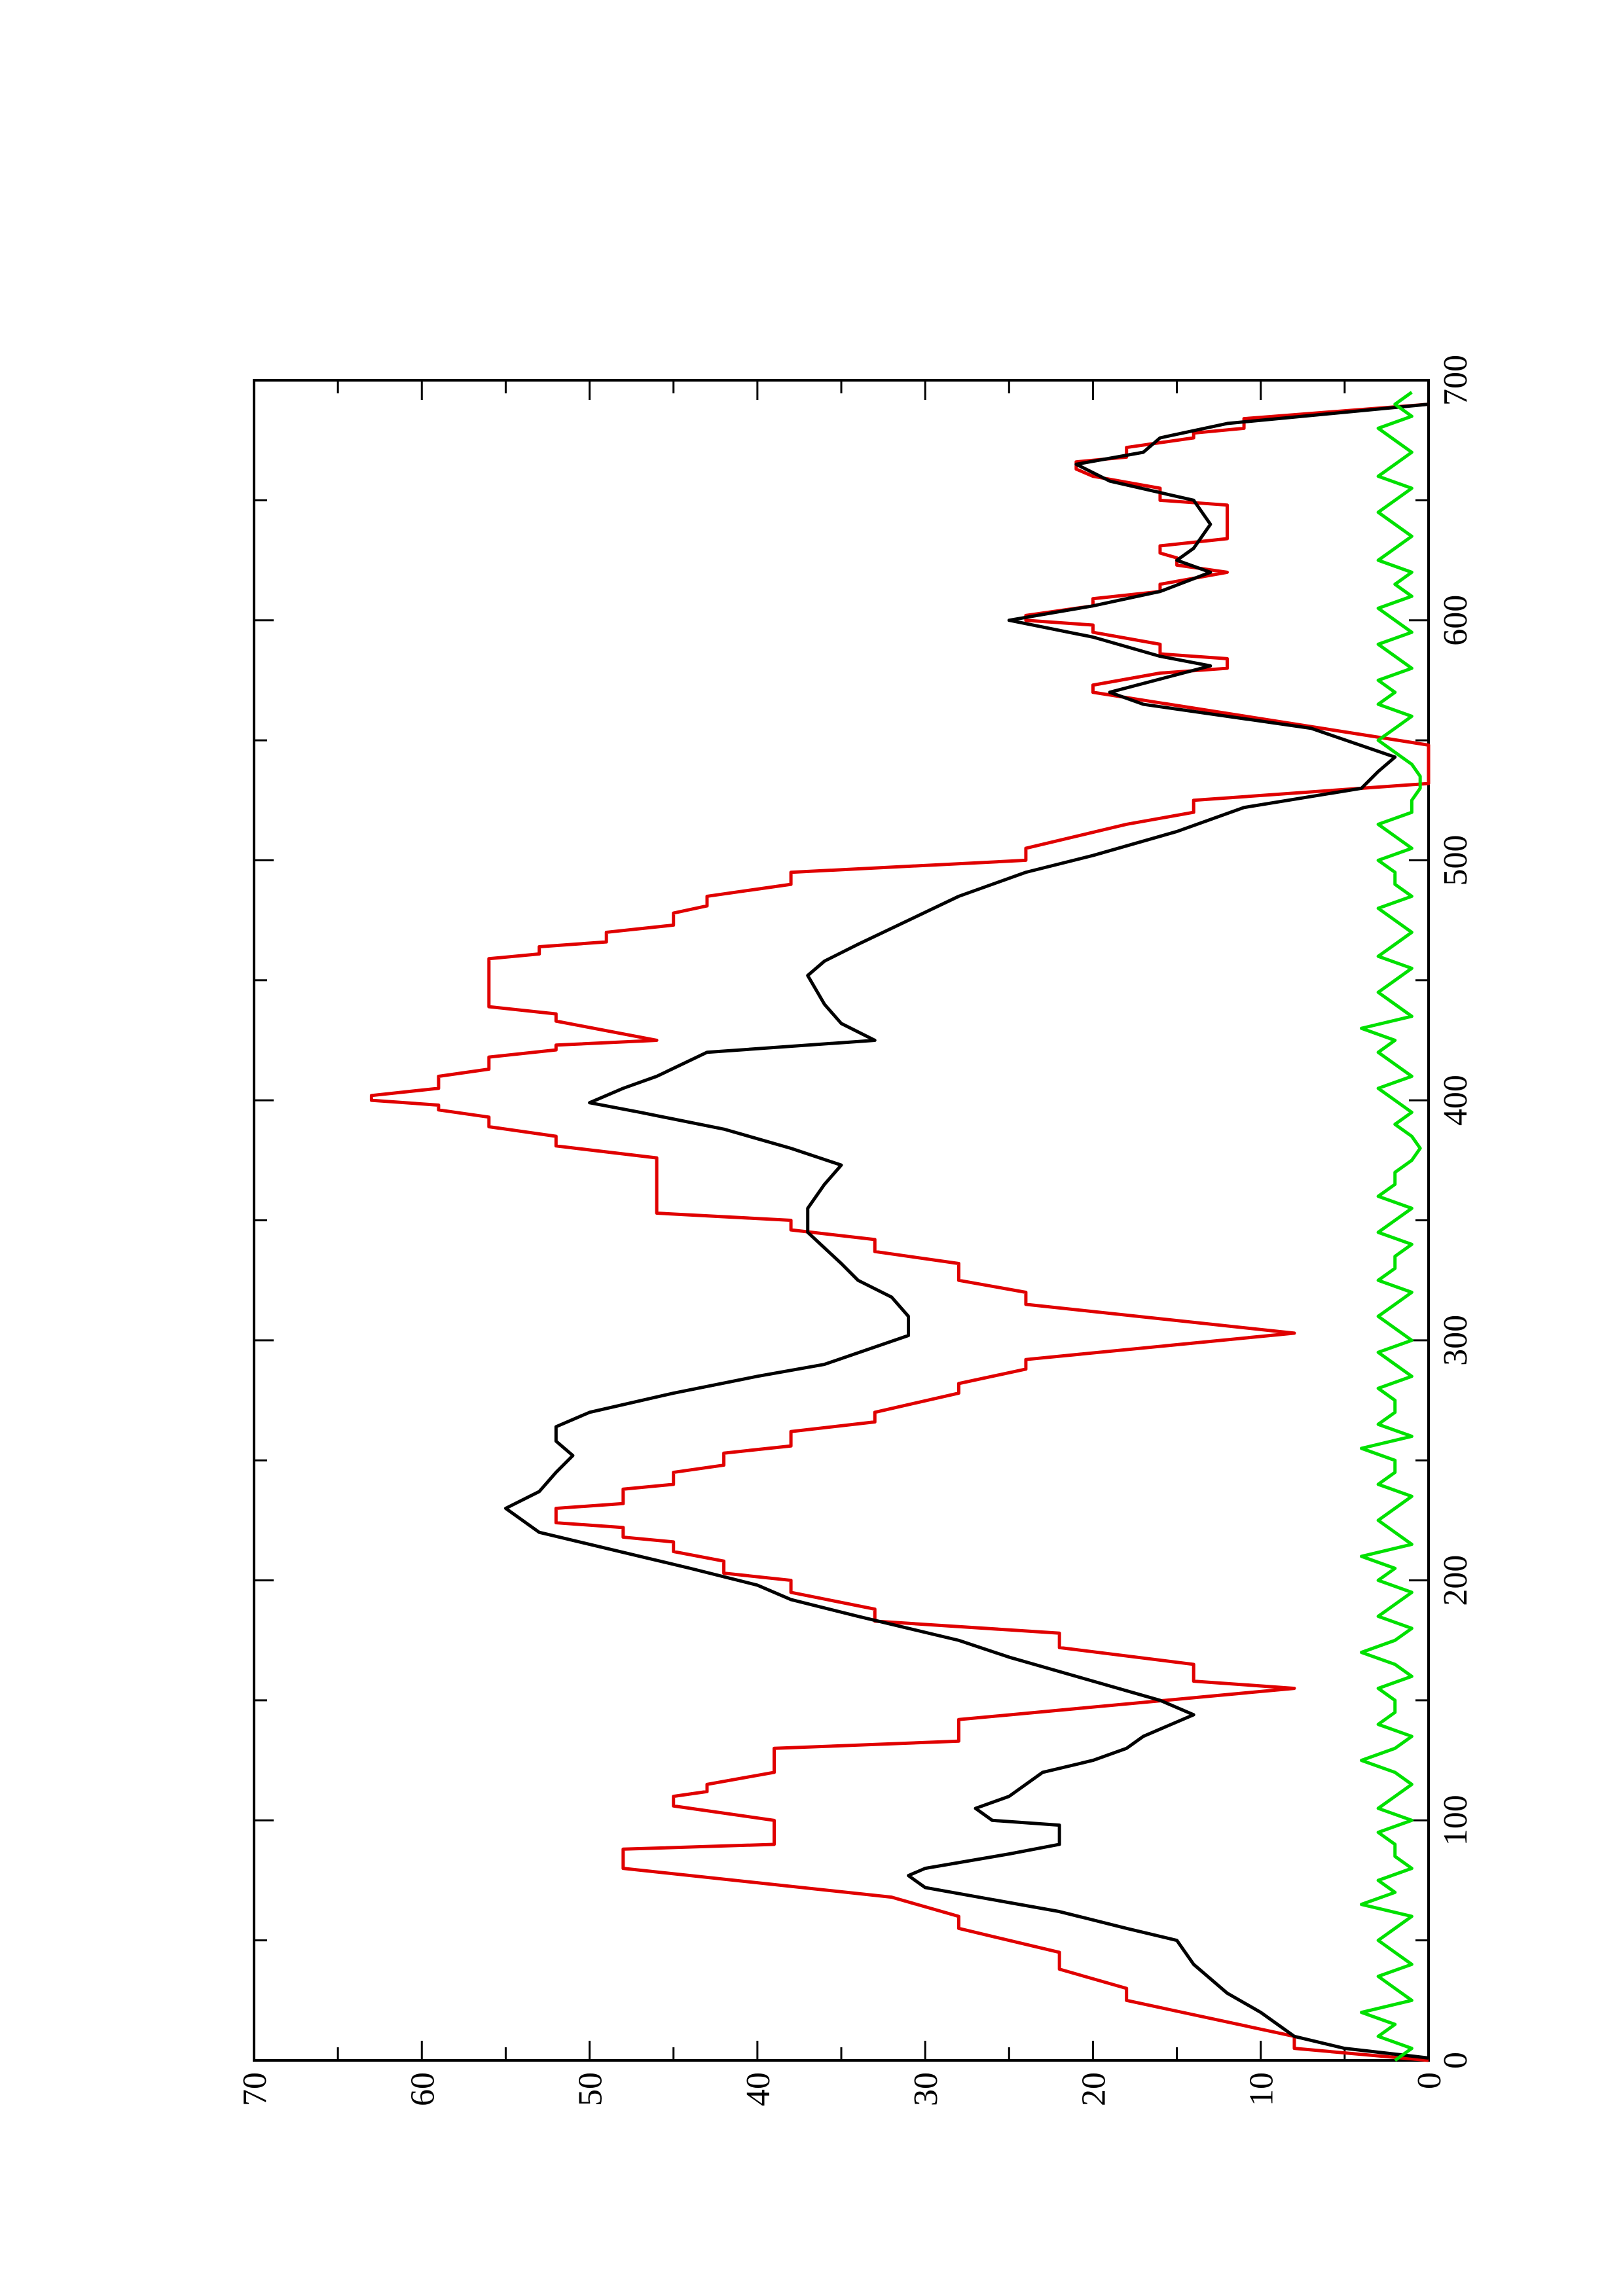 The width and height of the screenshot is (1623, 2296). What do you see at coordinates (1455, 1581) in the screenshot?
I see `x-tick-label: 200` at bounding box center [1455, 1581].